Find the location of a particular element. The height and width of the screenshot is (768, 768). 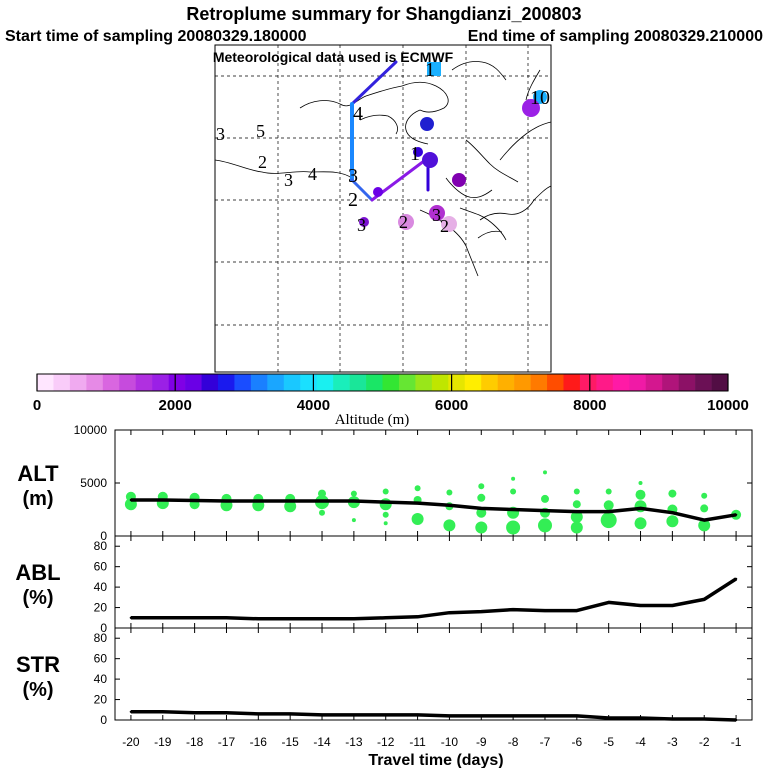

colorbar-tick-label: 8000 is located at coordinates (589, 405).